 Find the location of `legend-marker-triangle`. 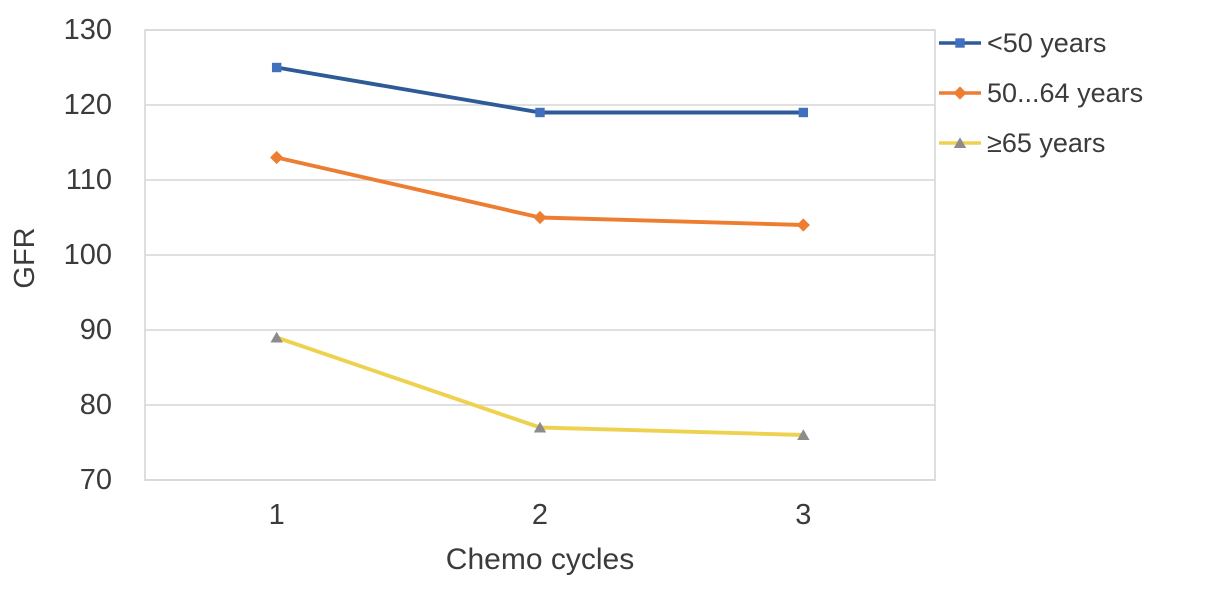

legend-marker-triangle is located at coordinates (960, 142).